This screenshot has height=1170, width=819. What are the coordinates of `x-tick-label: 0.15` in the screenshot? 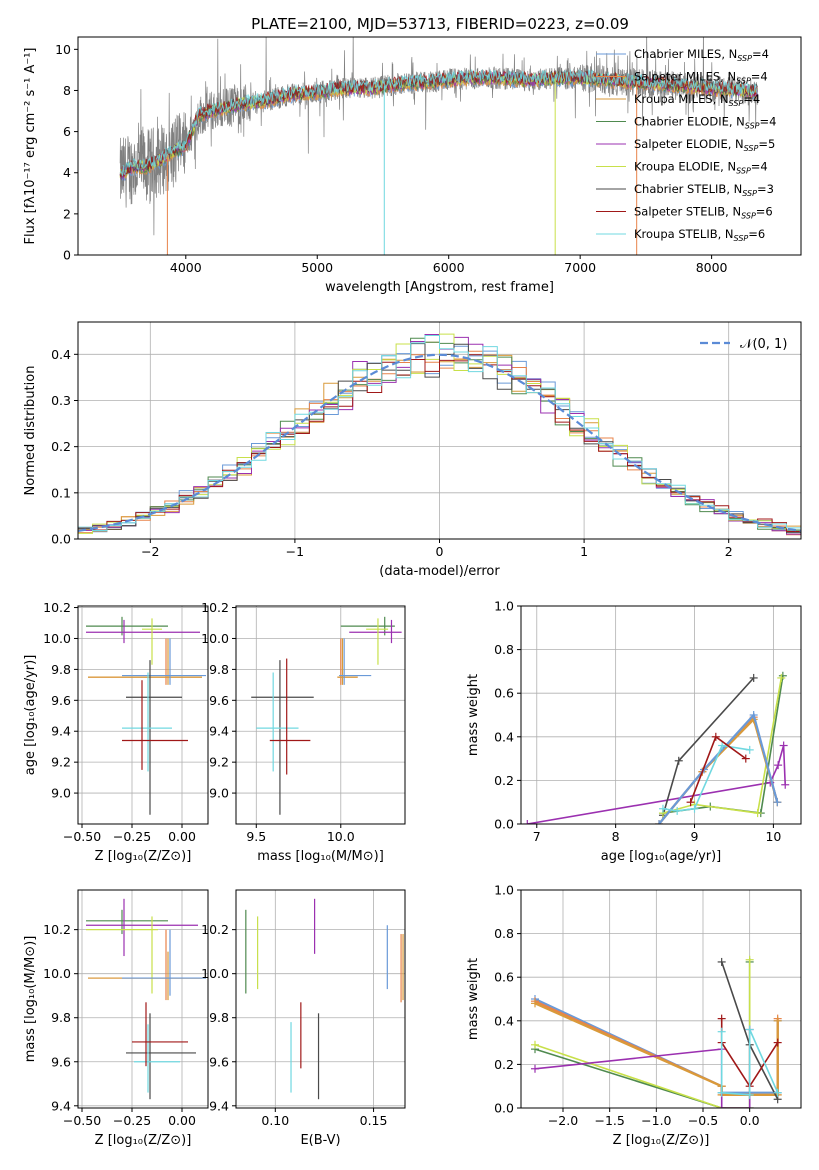 It's located at (374, 1120).